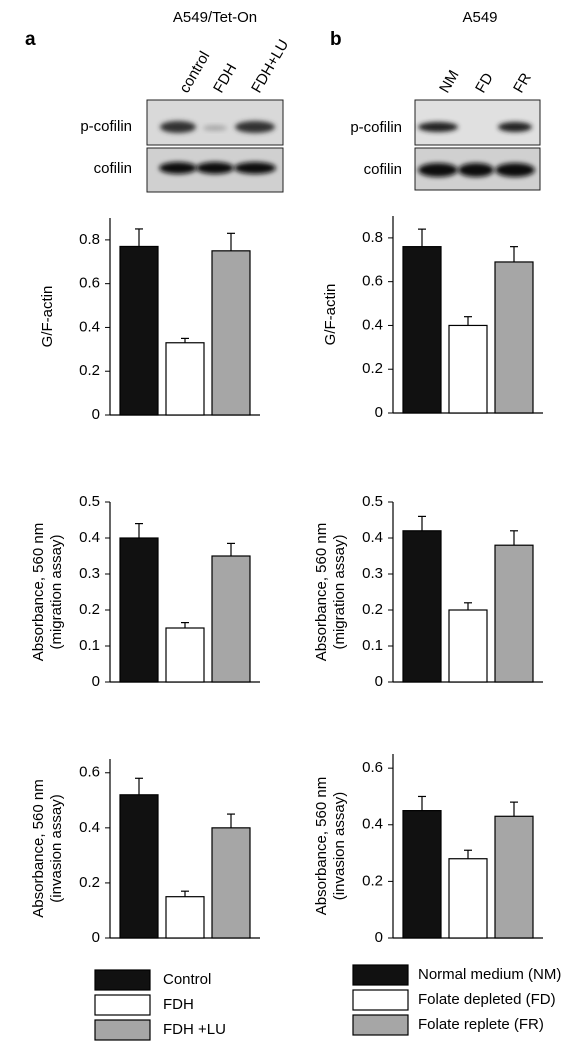 Image resolution: width=586 pixels, height=1050 pixels. Describe the element at coordinates (187, 979) in the screenshot. I see `legend-label: Control` at that location.